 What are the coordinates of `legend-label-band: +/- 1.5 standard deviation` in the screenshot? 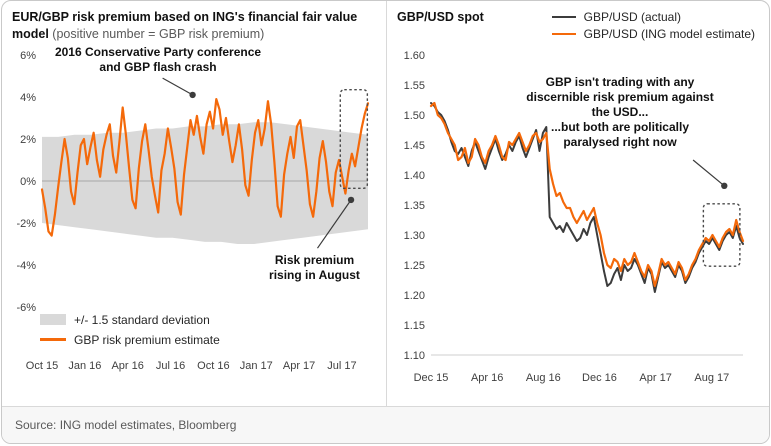 It's located at (142, 319).